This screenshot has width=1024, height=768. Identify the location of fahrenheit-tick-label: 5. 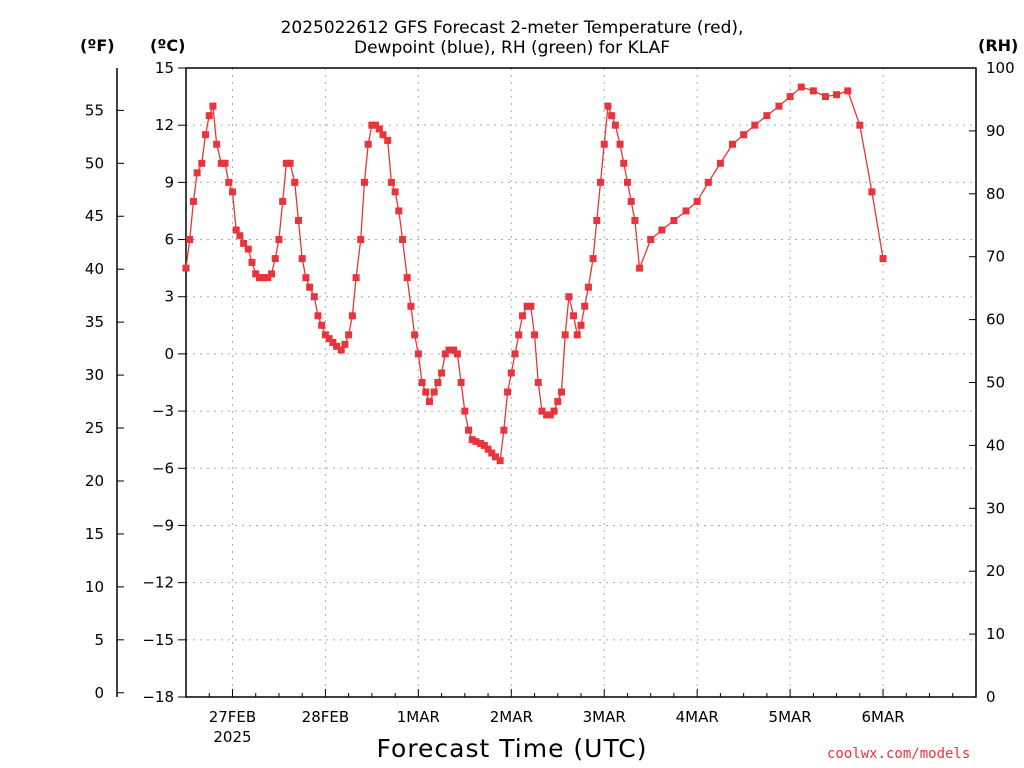
(99, 640).